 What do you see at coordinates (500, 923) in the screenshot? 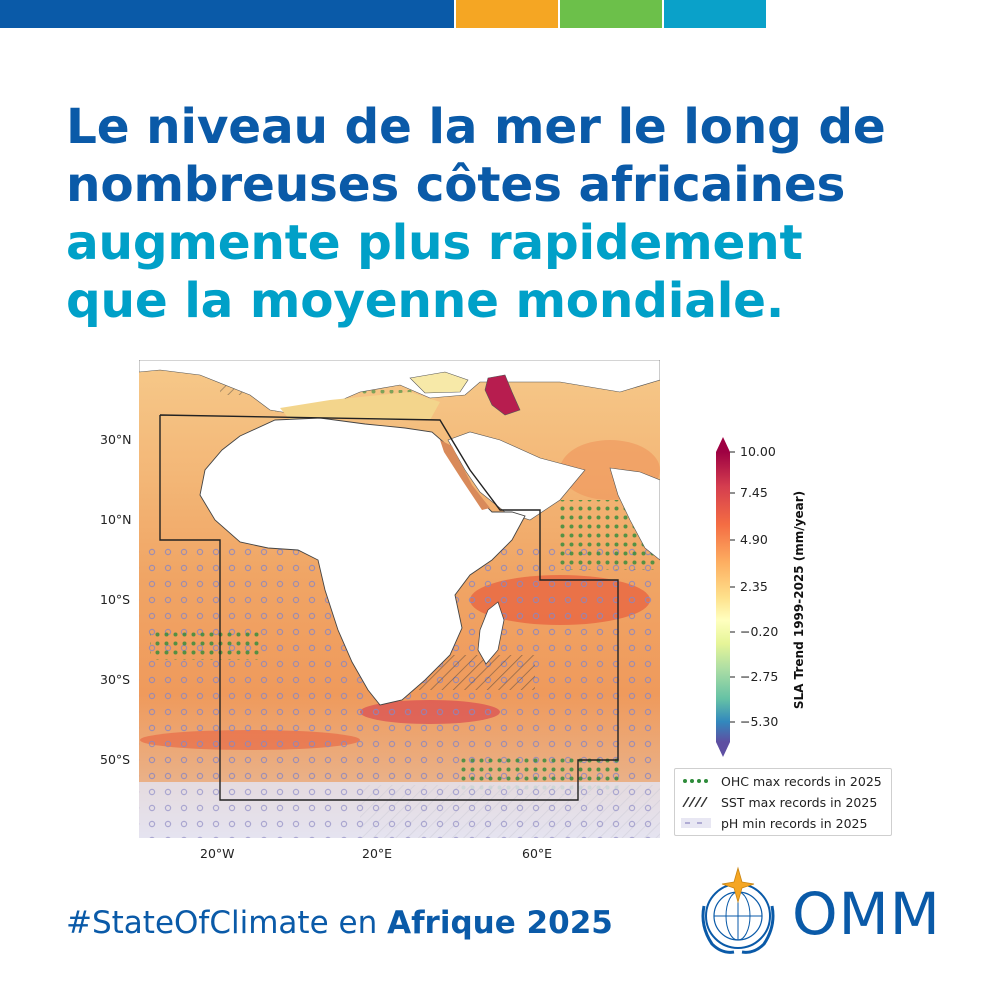
I see `footer-bold-text: Afrique 2025` at bounding box center [500, 923].